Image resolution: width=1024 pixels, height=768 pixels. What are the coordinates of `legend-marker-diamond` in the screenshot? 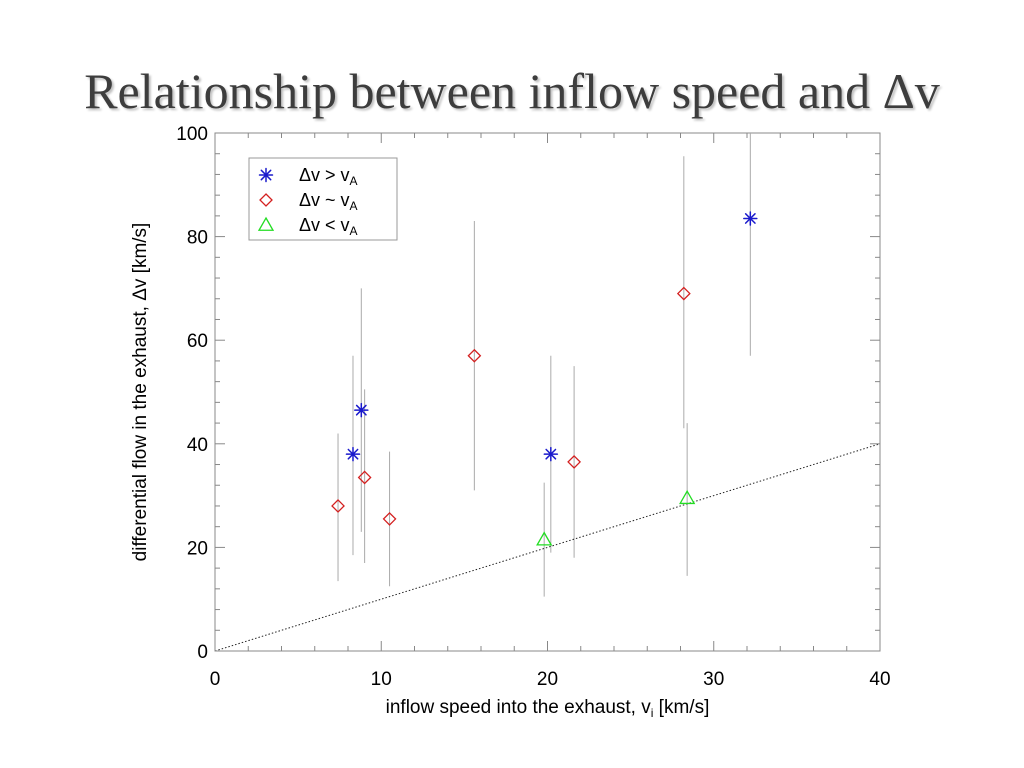 It's located at (266, 200).